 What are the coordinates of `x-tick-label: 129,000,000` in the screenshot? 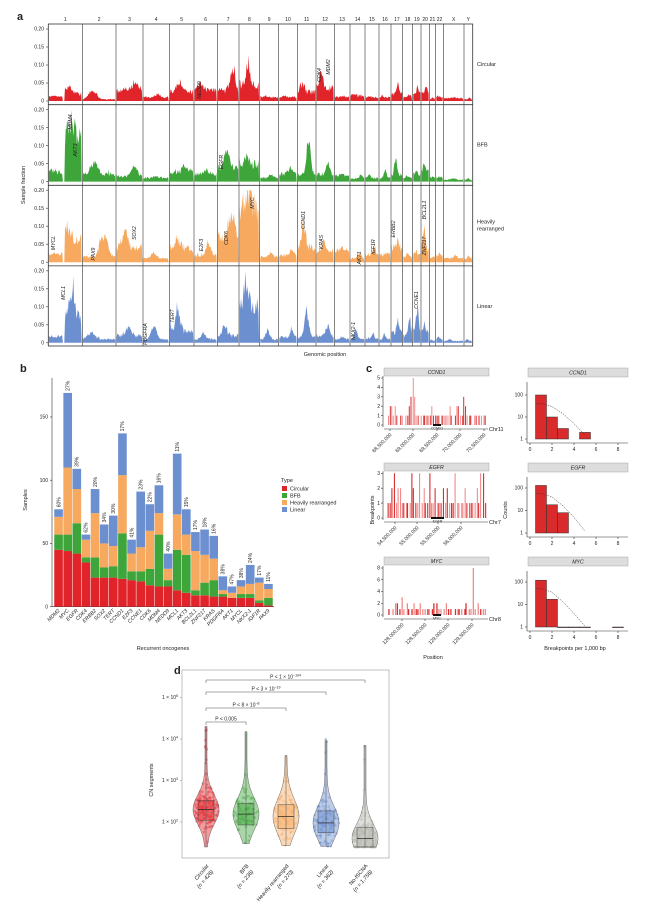 It's located at (440, 634).